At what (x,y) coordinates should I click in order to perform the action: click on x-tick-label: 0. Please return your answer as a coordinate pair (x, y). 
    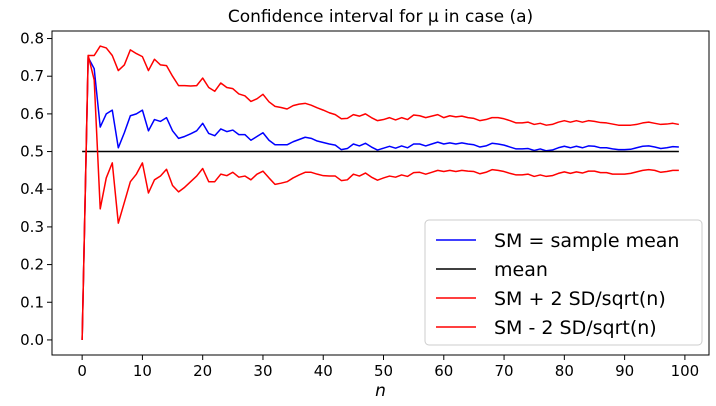
    Looking at the image, I should click on (82, 371).